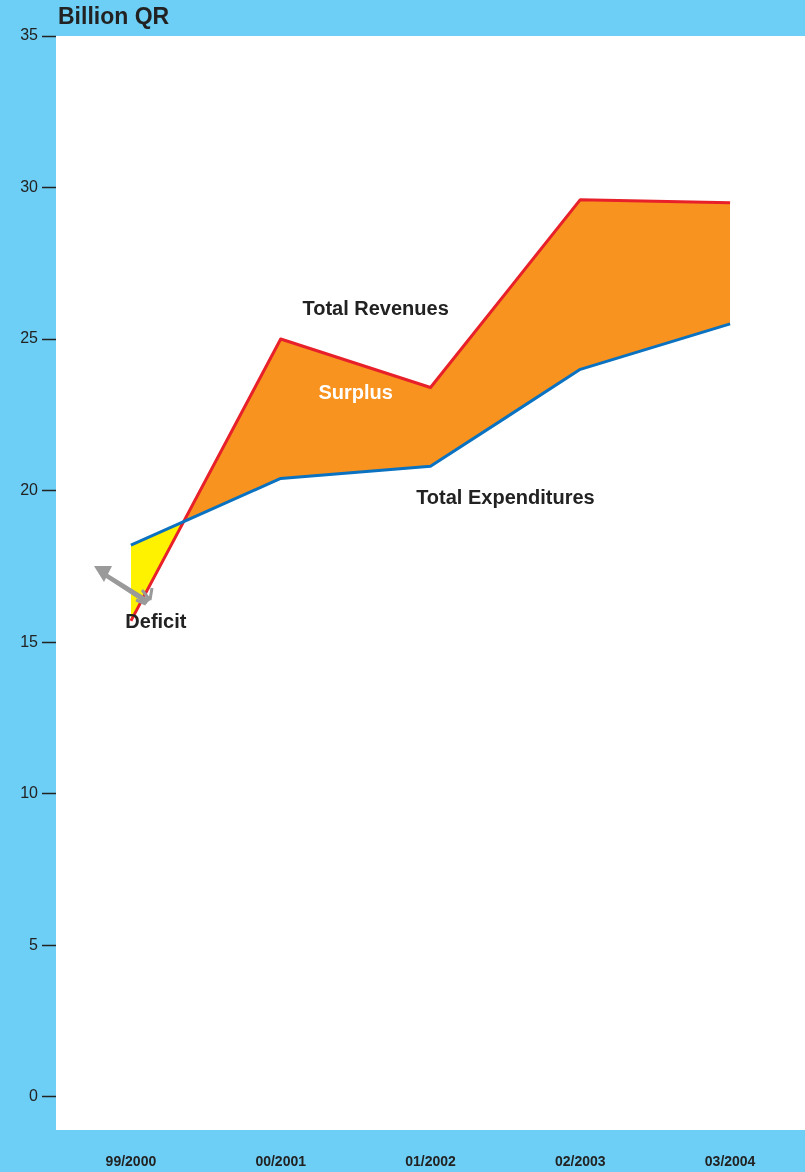 This screenshot has height=1172, width=805. What do you see at coordinates (29, 35) in the screenshot?
I see `y-tick-label: 35` at bounding box center [29, 35].